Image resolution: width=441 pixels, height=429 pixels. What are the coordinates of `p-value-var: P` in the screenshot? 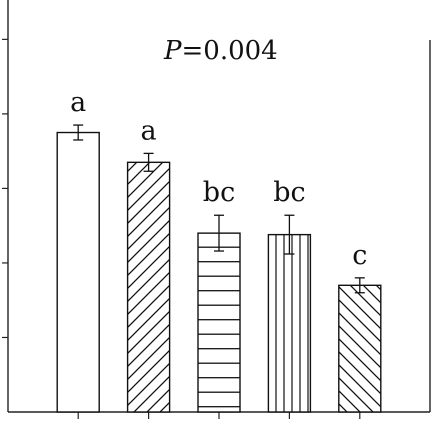 It's located at (172, 51).